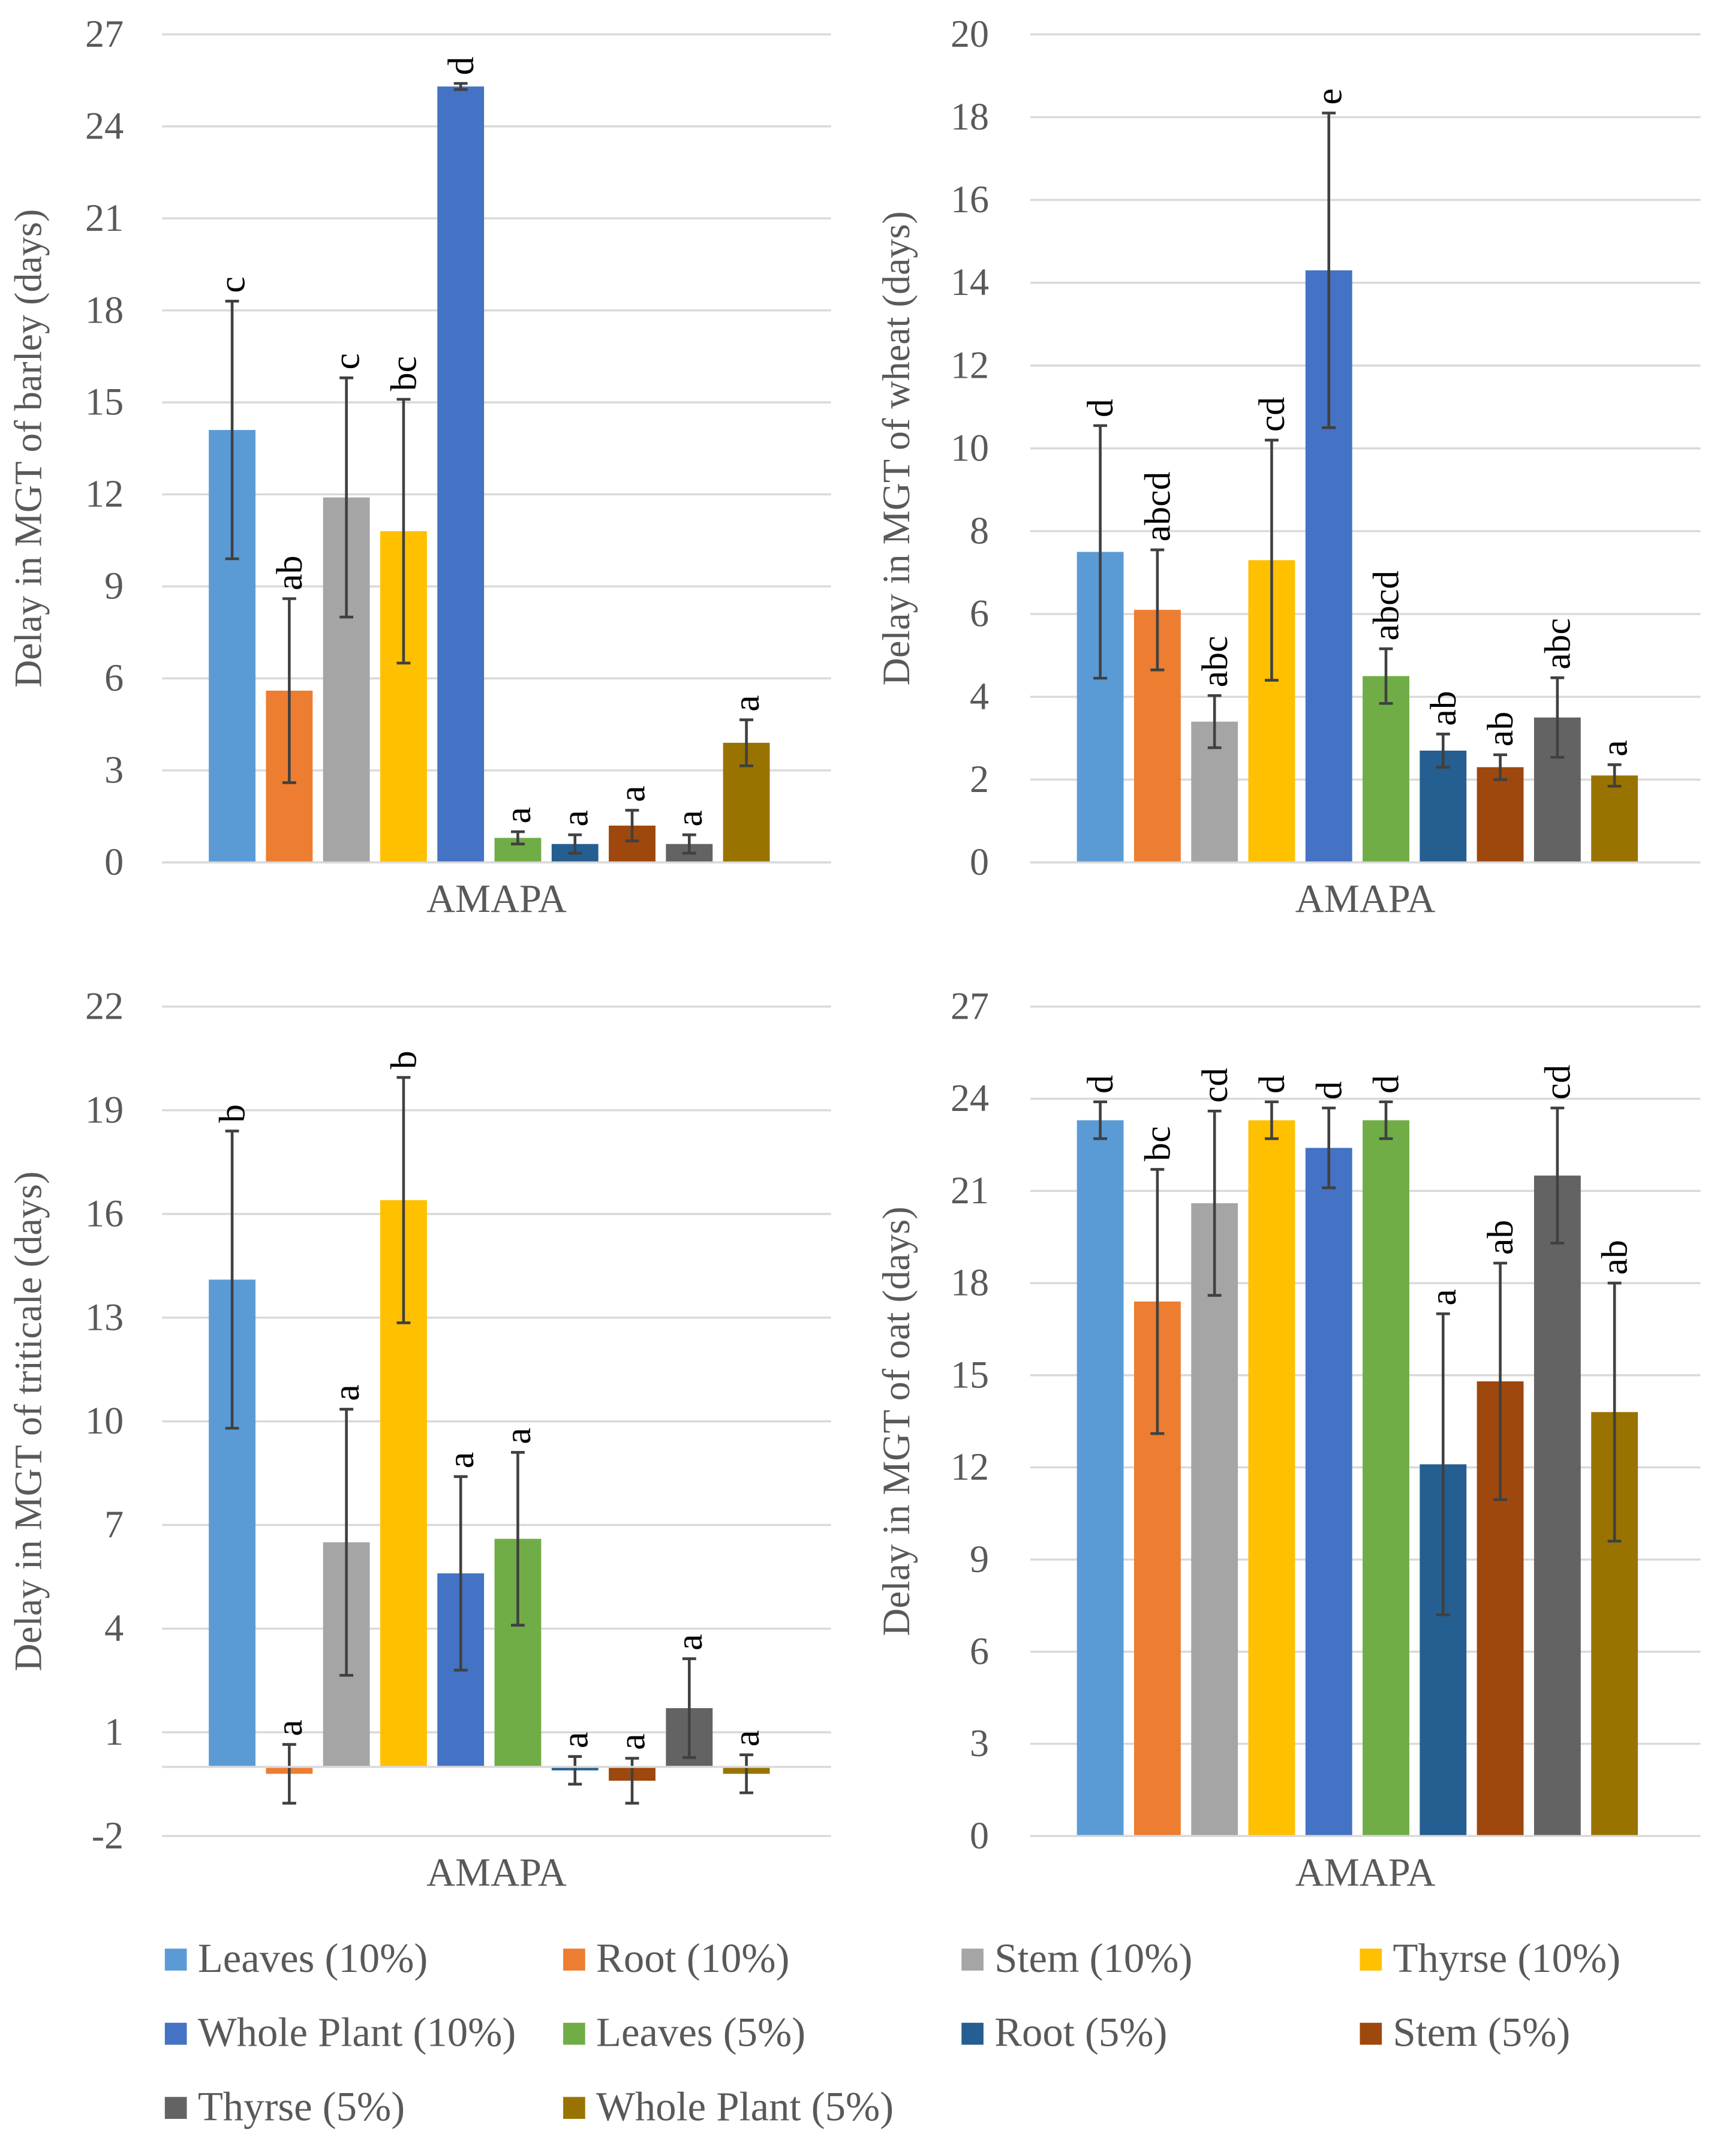 This screenshot has height=2156, width=1717. I want to click on y-tick-label: 15, so click(104, 402).